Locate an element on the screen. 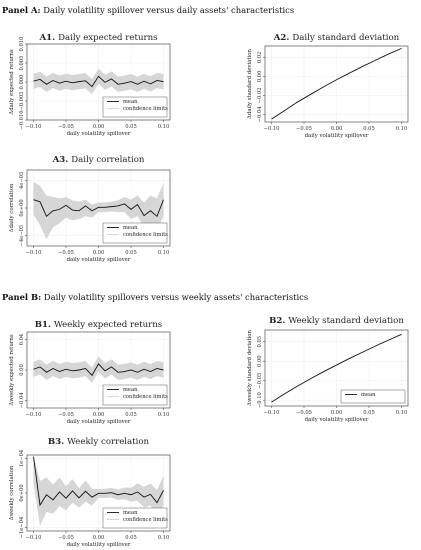  a2-title-text: Daily standard deviation is located at coordinates (345, 38).